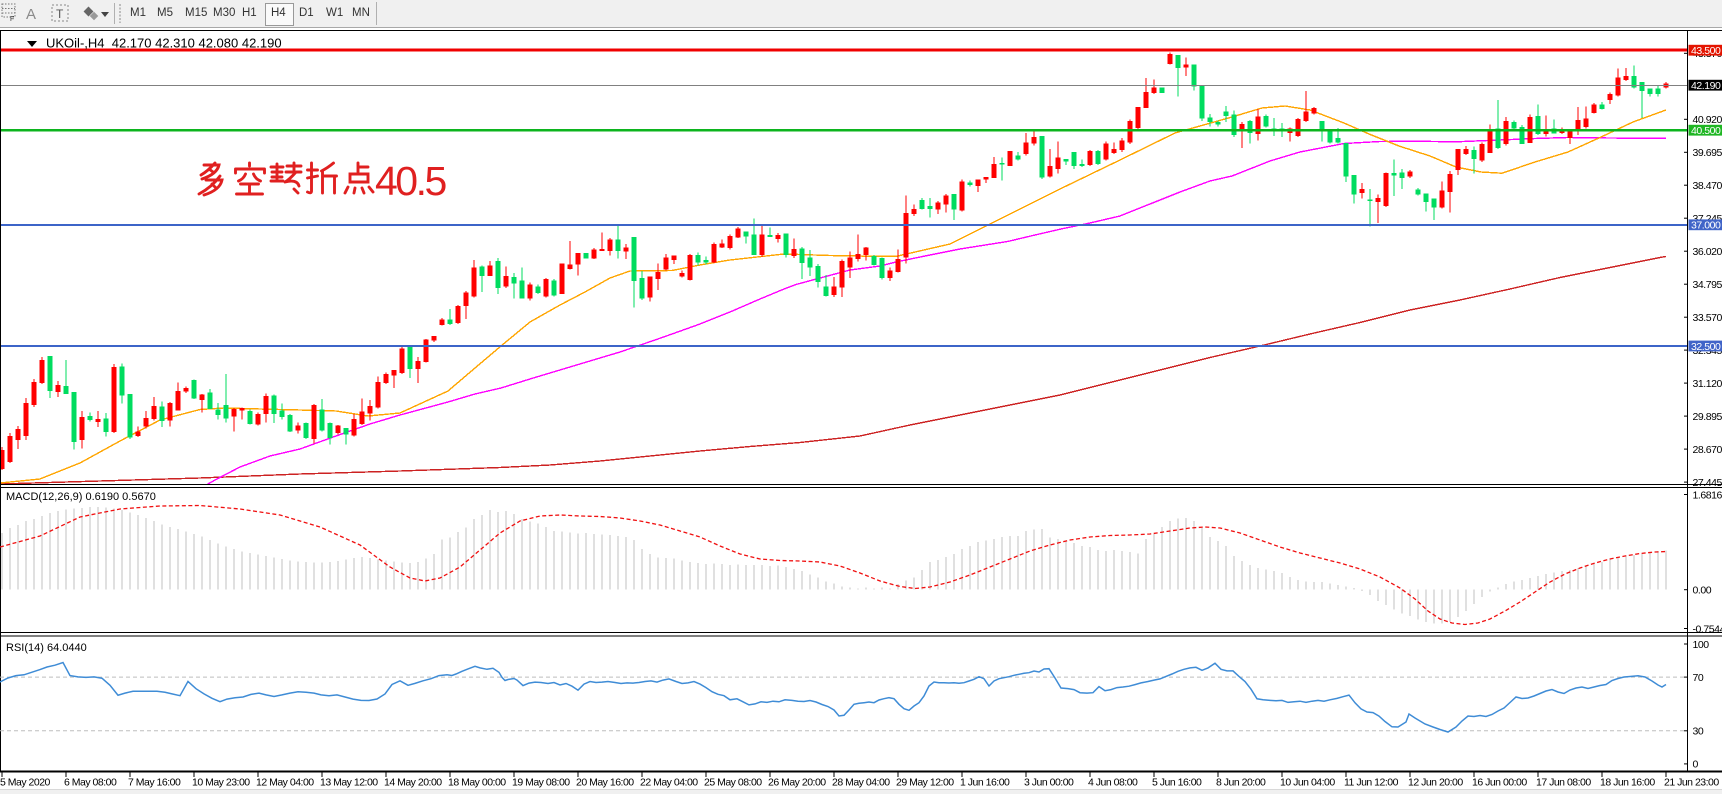 The width and height of the screenshot is (1722, 794). I want to click on svg-text: 40.5, so click(410, 181).